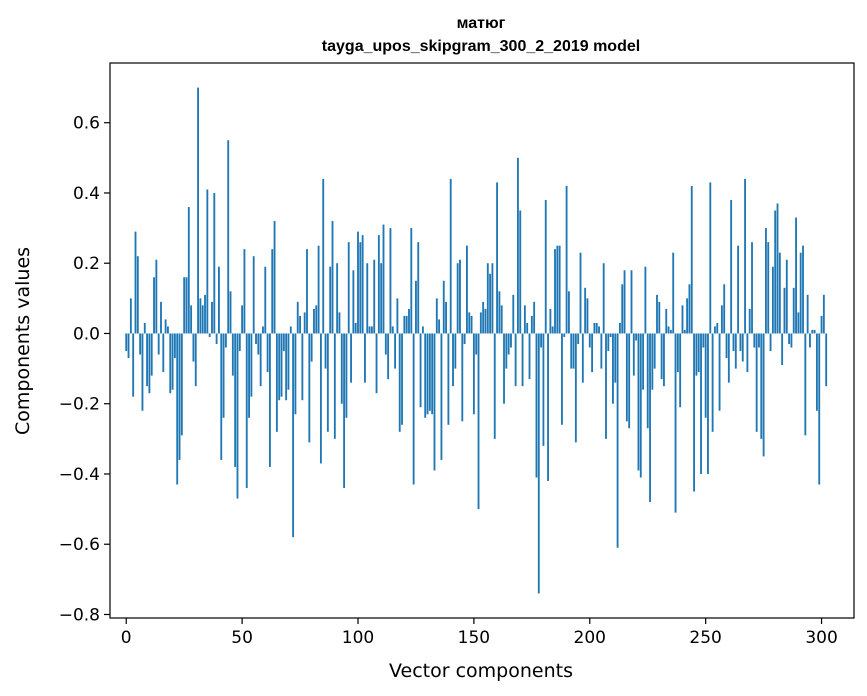  I want to click on x-axis-ticks: 0 50 100 150 200 250 300, so click(479, 633).